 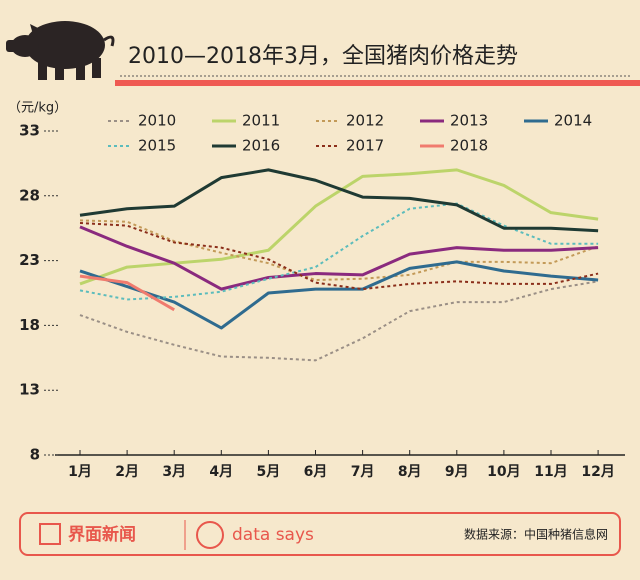 What do you see at coordinates (269, 472) in the screenshot?
I see `x-tick-label: 5月` at bounding box center [269, 472].